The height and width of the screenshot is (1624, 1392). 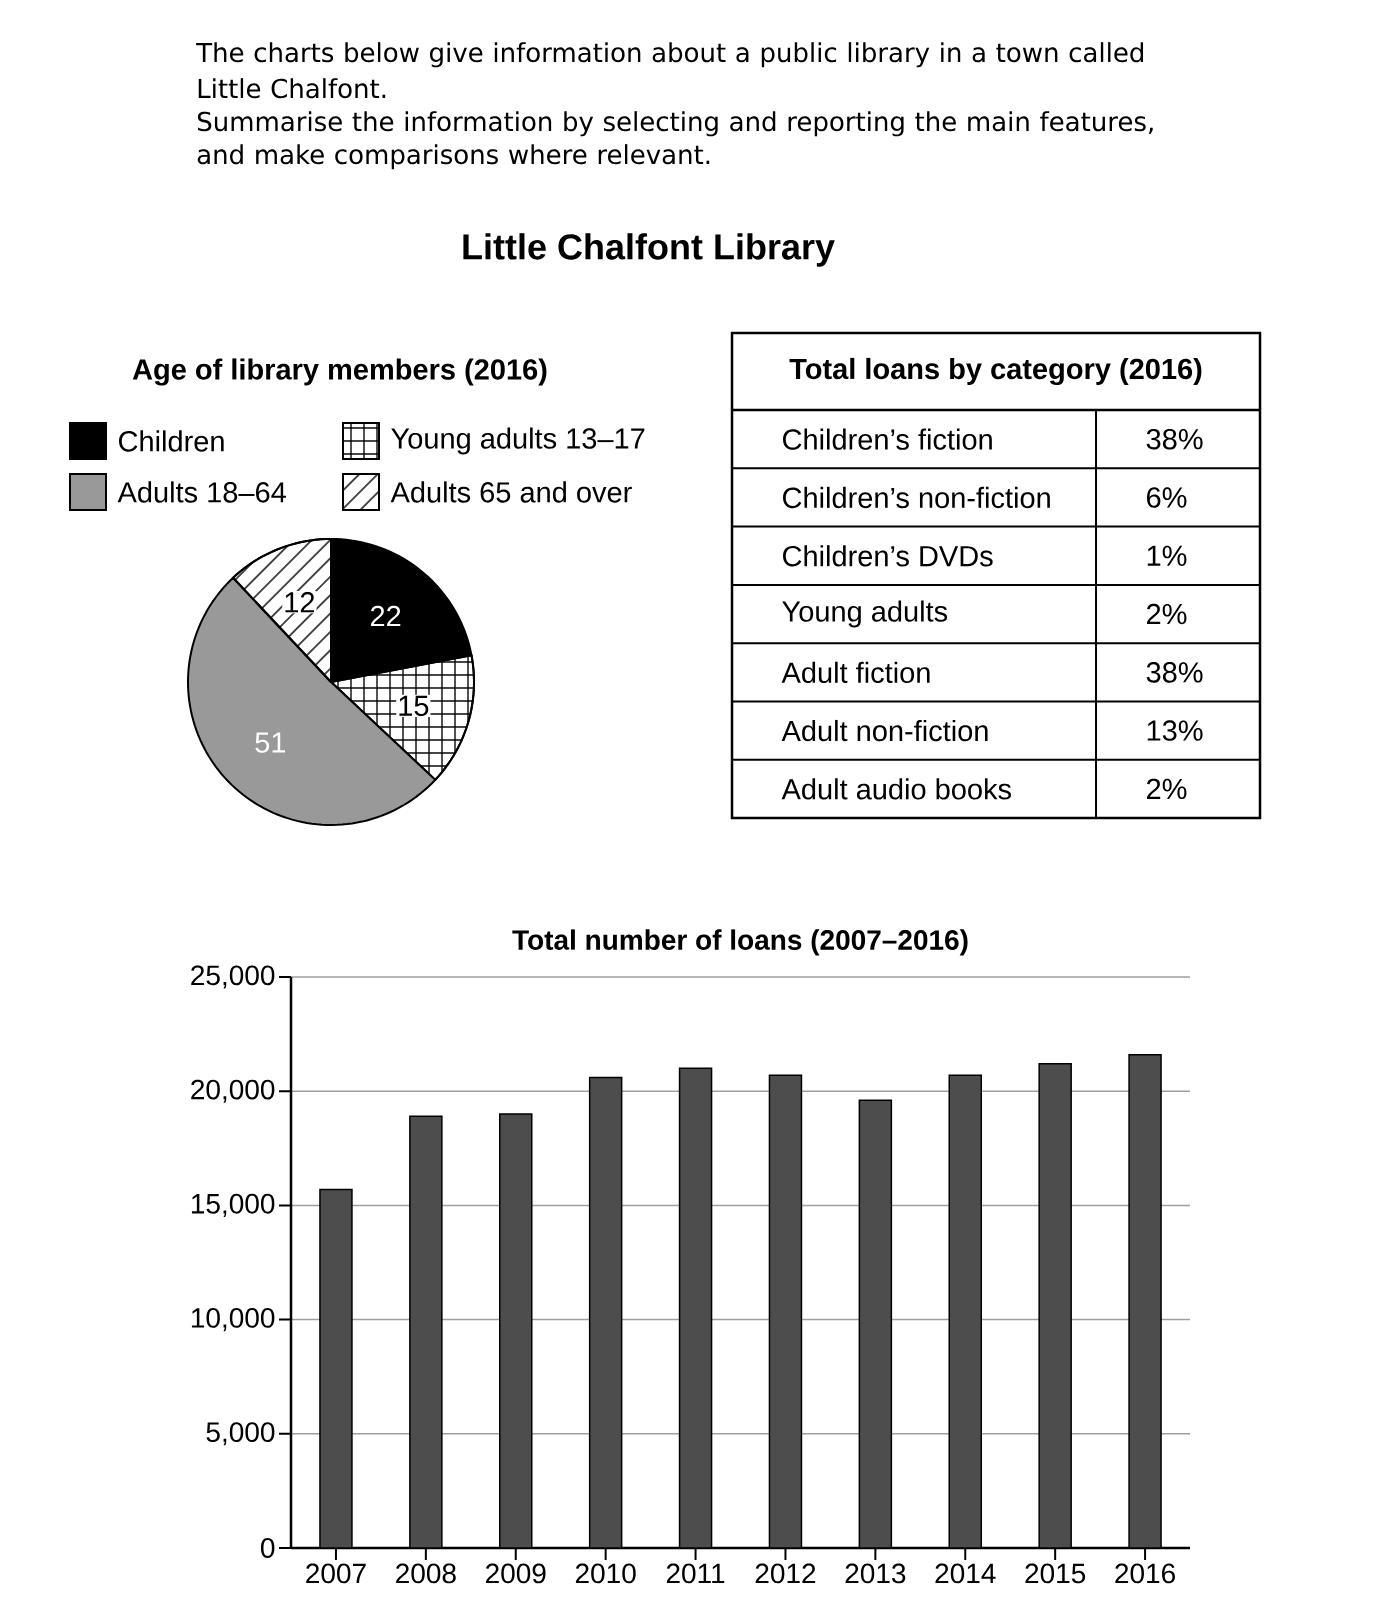 What do you see at coordinates (414, 705) in the screenshot?
I see `data-label: 15` at bounding box center [414, 705].